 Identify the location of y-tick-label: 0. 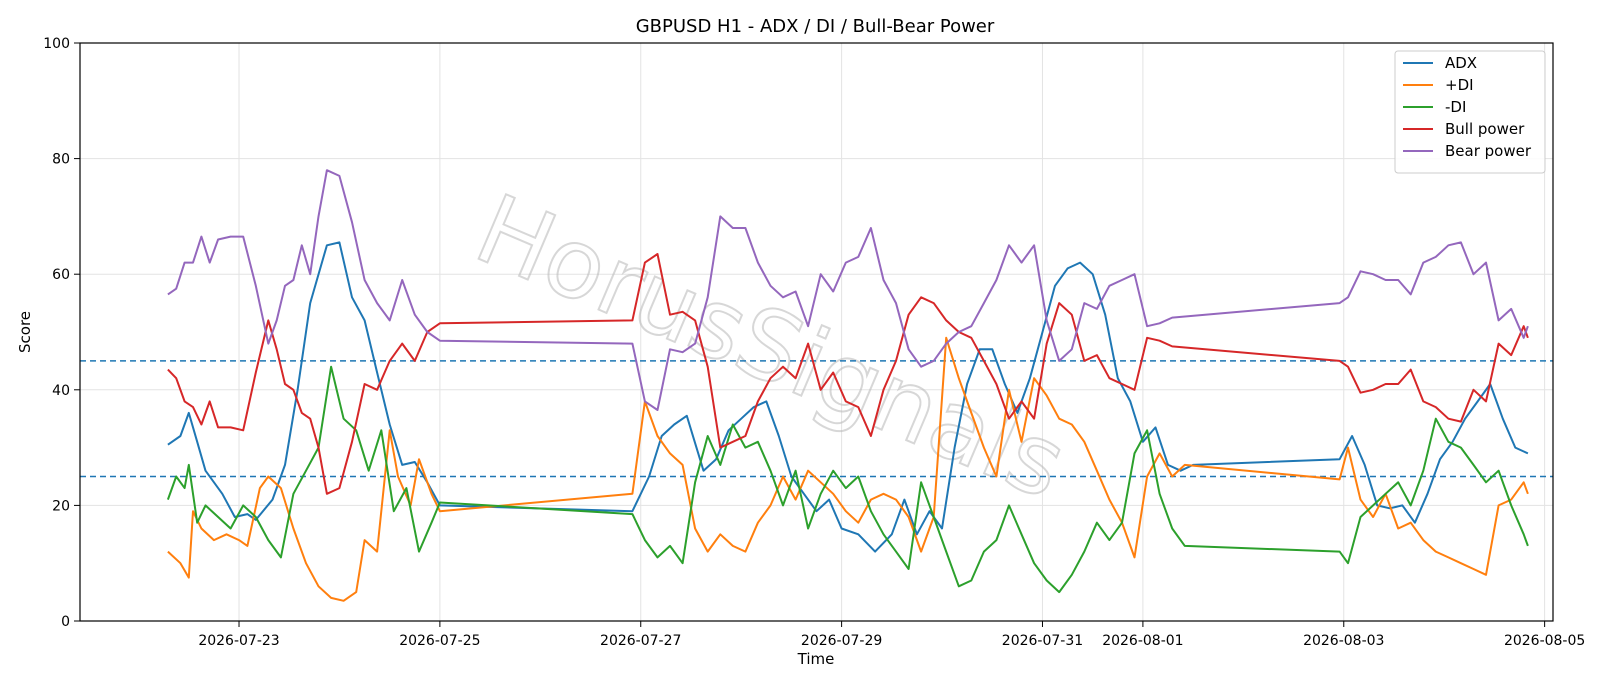
(65, 622).